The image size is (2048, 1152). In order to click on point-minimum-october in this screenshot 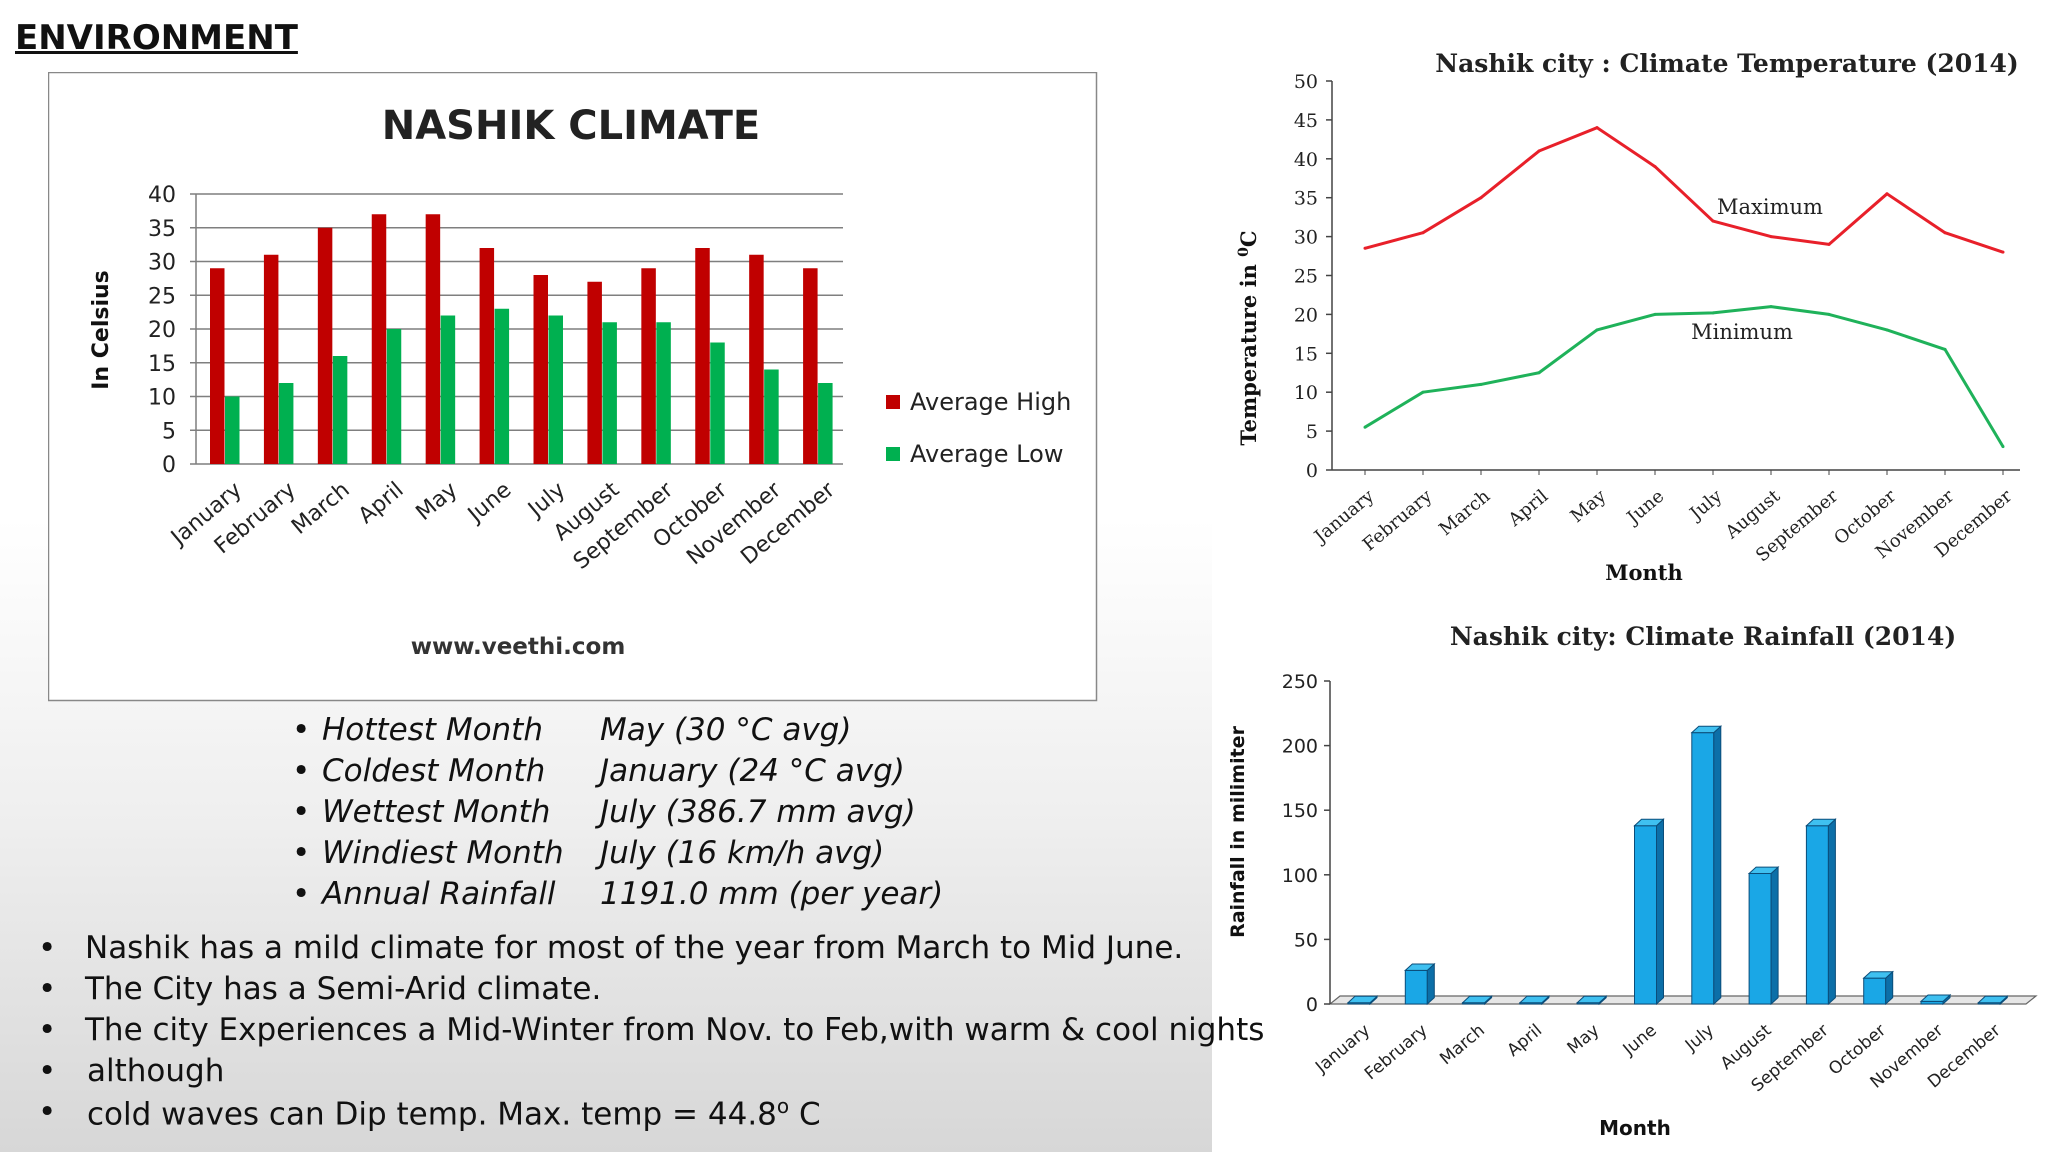, I will do `click(1887, 330)`.